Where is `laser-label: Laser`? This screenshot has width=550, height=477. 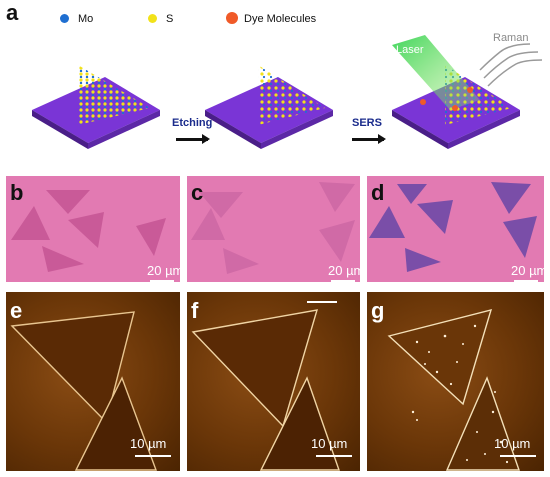
laser-label: Laser is located at coordinates (410, 50).